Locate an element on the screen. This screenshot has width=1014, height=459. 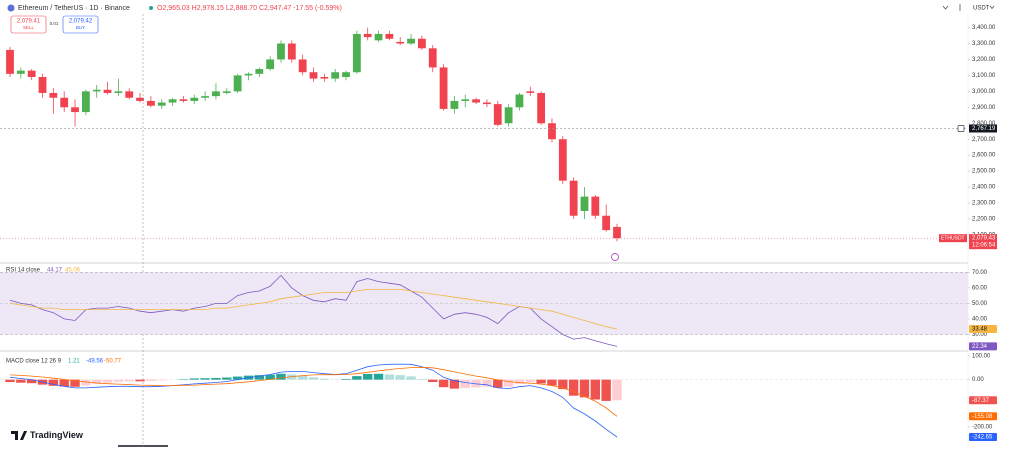
y-tick-label: 3,000.00 is located at coordinates (984, 92).